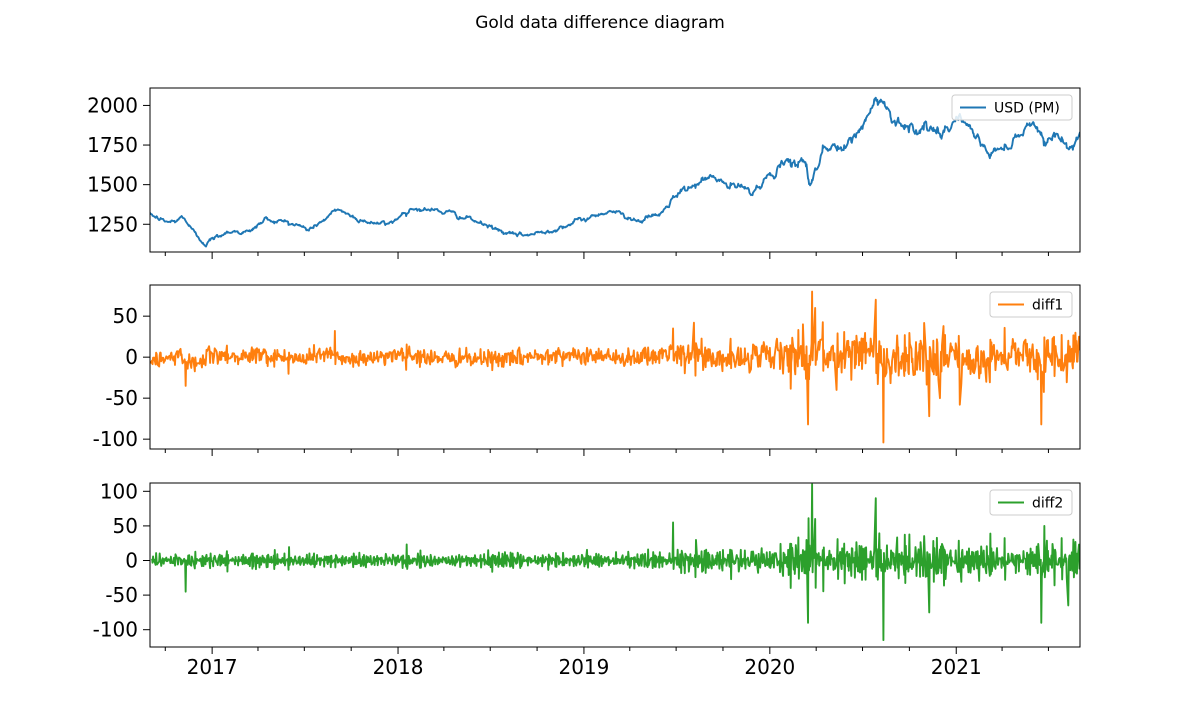 The height and width of the screenshot is (727, 1200). I want to click on y-tick-label: 1750, so click(112, 145).